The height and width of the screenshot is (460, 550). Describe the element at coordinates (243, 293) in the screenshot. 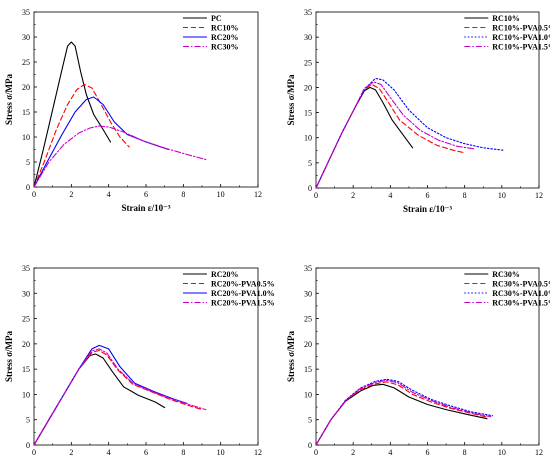

I see `legend-label: RC20%-PVA1.0%` at that location.